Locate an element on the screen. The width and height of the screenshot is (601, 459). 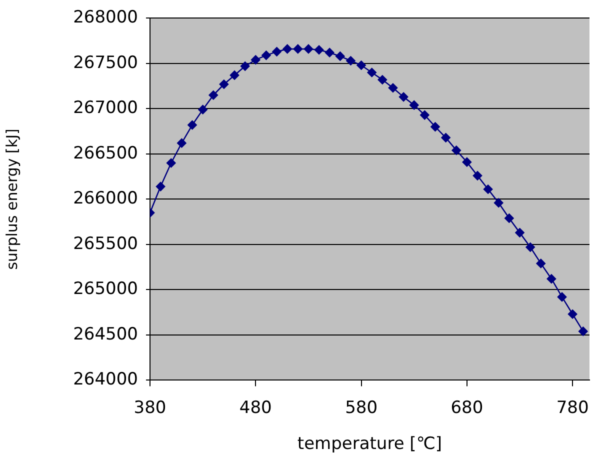
y-tick-label: 267500 is located at coordinates (105, 62).